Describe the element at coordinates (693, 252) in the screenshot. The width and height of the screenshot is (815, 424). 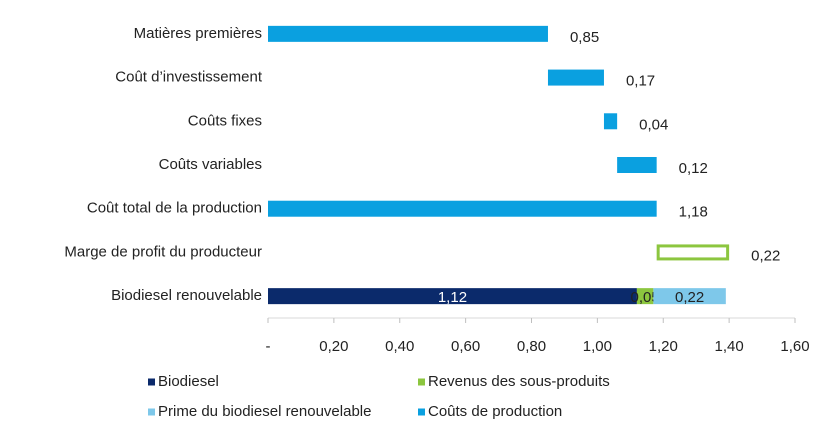
I see `bar-outline` at that location.